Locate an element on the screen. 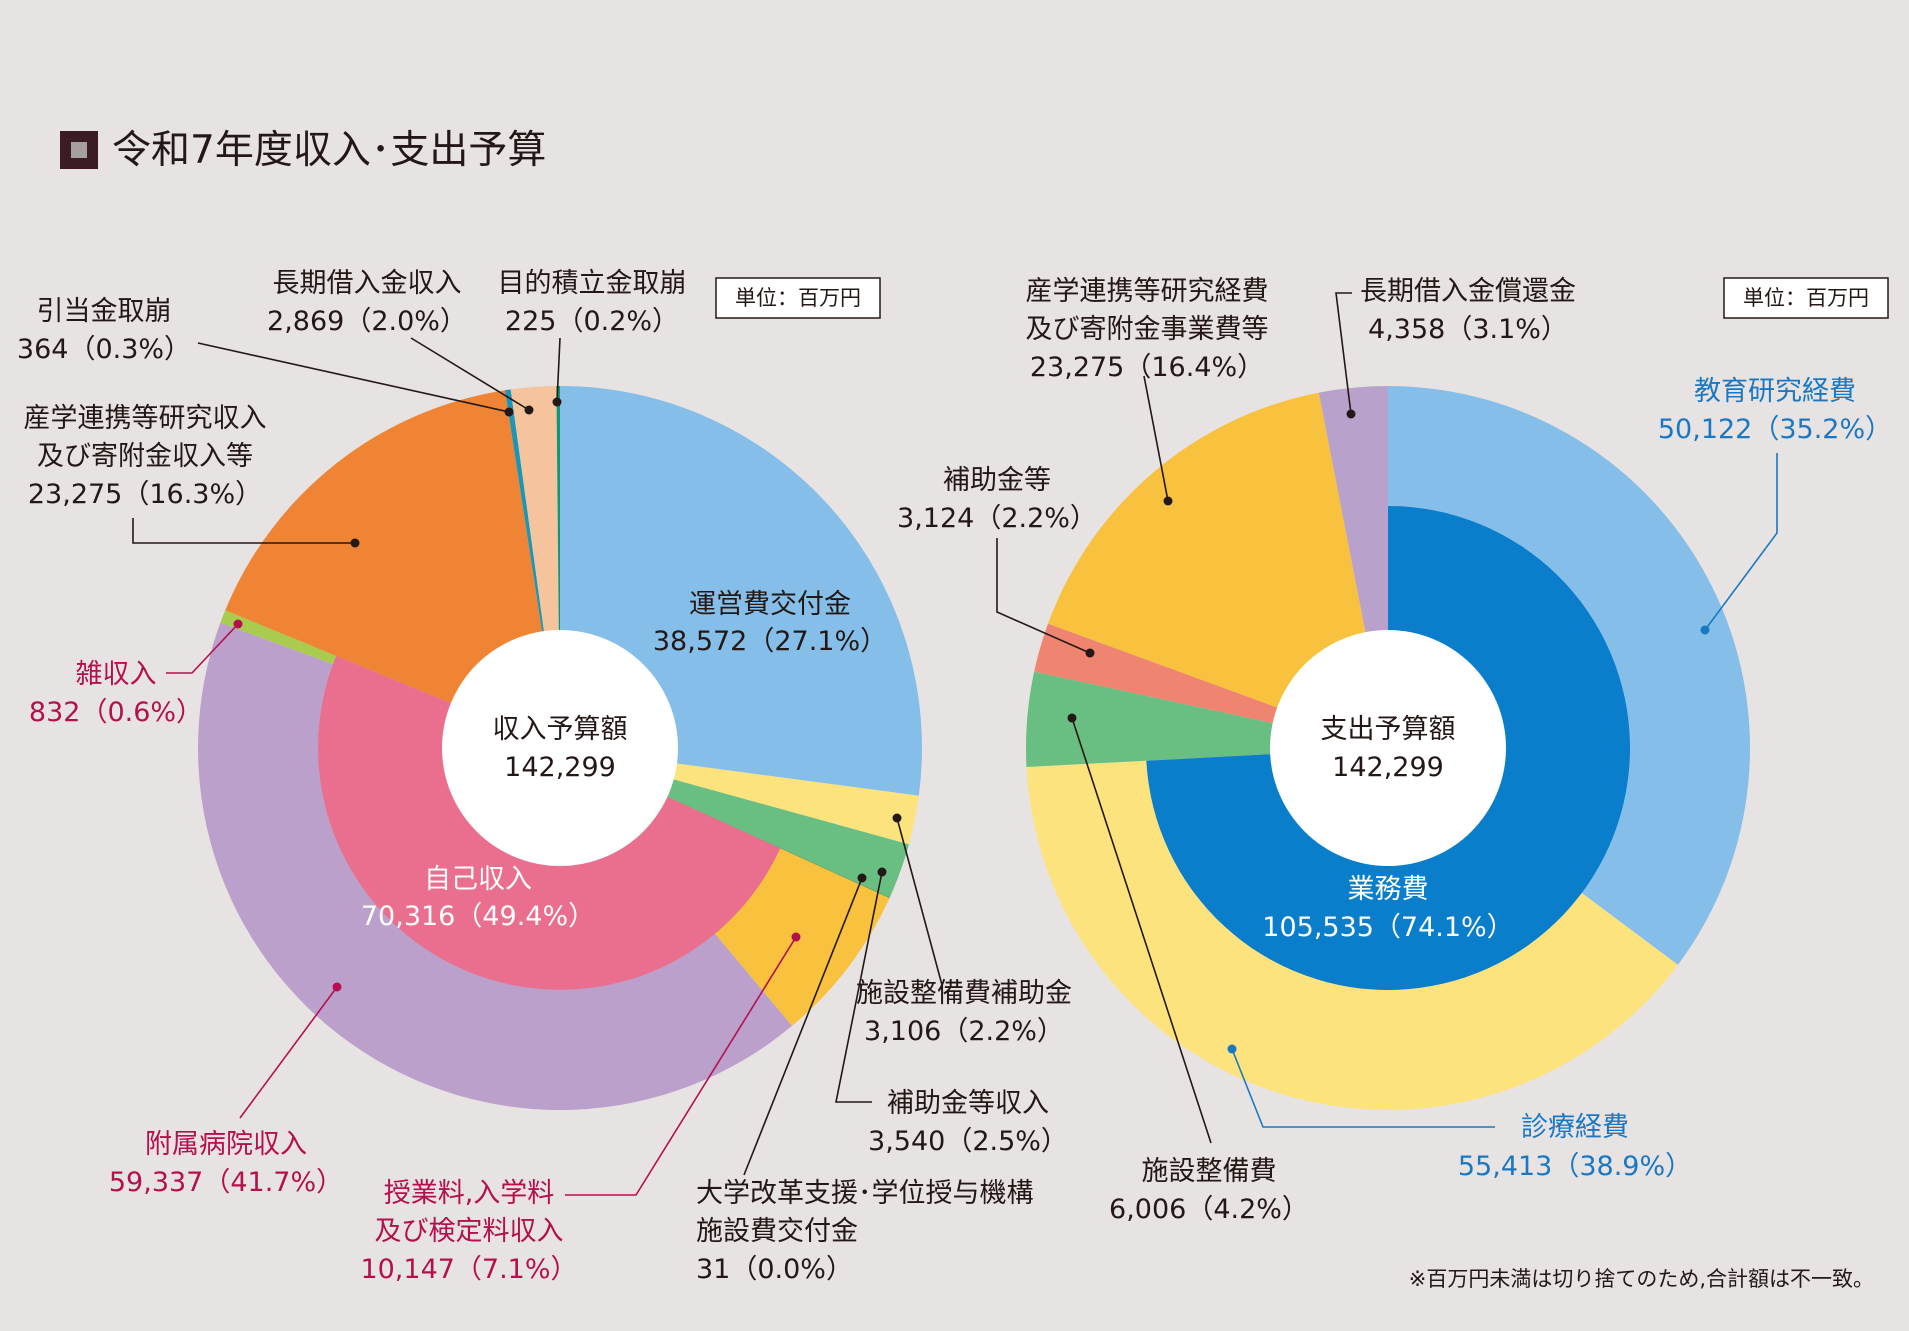  label-gyomuhi: 業務費 105,535（74.1%） is located at coordinates (1387, 908).